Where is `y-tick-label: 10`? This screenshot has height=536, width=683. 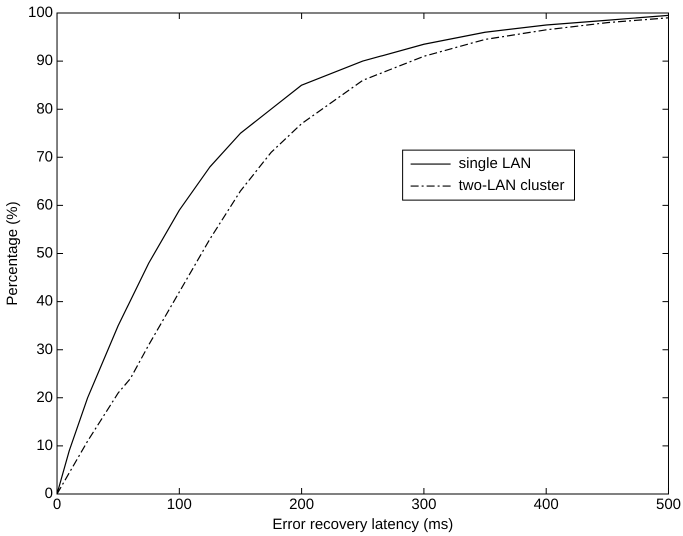 y-tick-label: 10 is located at coordinates (45, 445).